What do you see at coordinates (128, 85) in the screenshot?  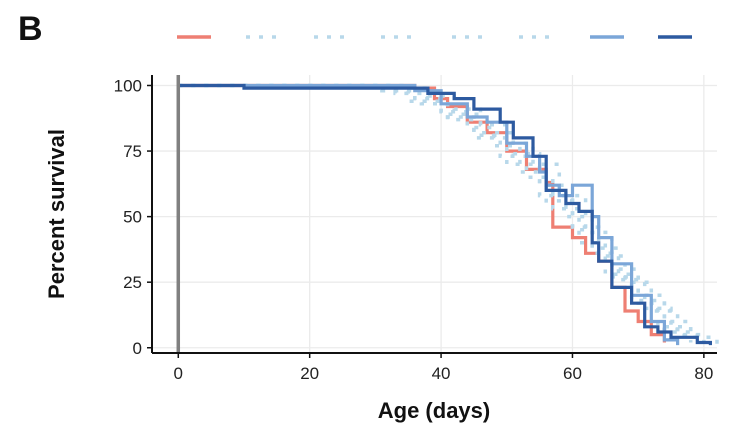 I see `y-tick-label-100: 100` at bounding box center [128, 85].